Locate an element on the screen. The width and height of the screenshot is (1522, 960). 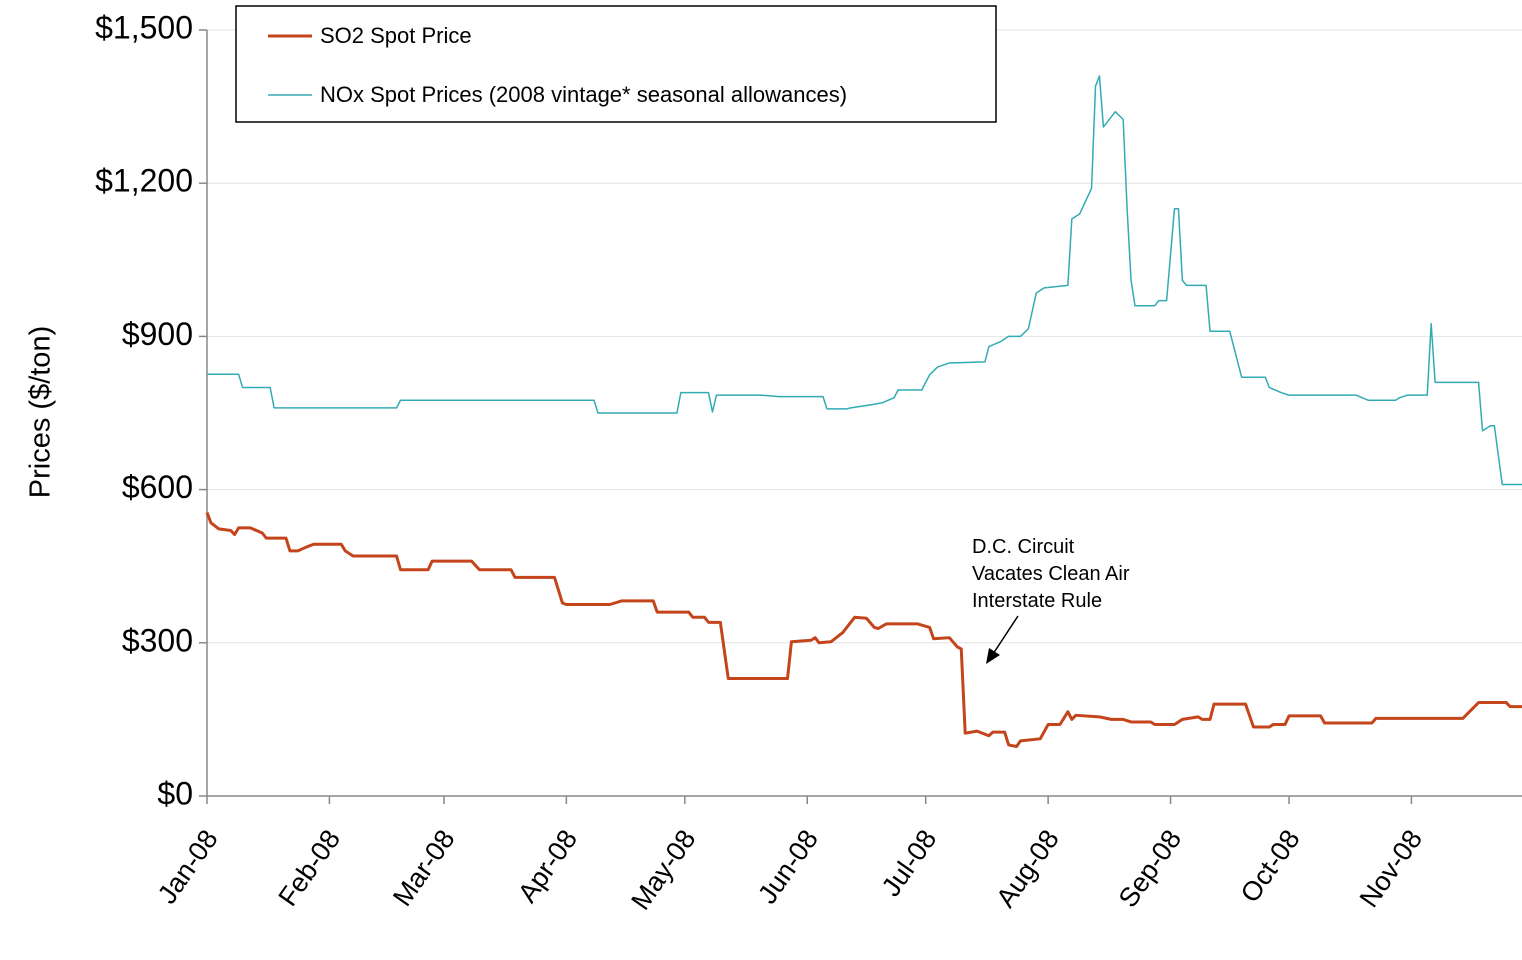
x-tick-label: Oct-08 is located at coordinates (1270, 866).